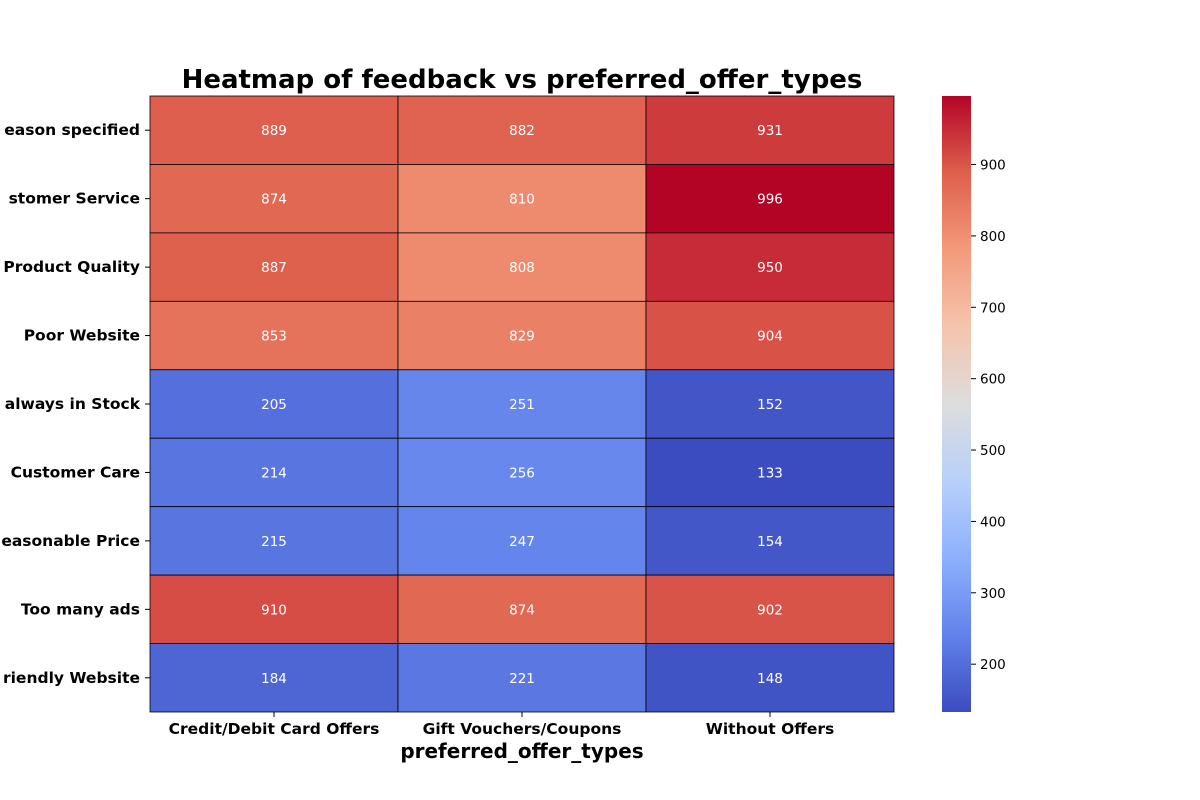  I want to click on cell-value-label: 810, so click(522, 200).